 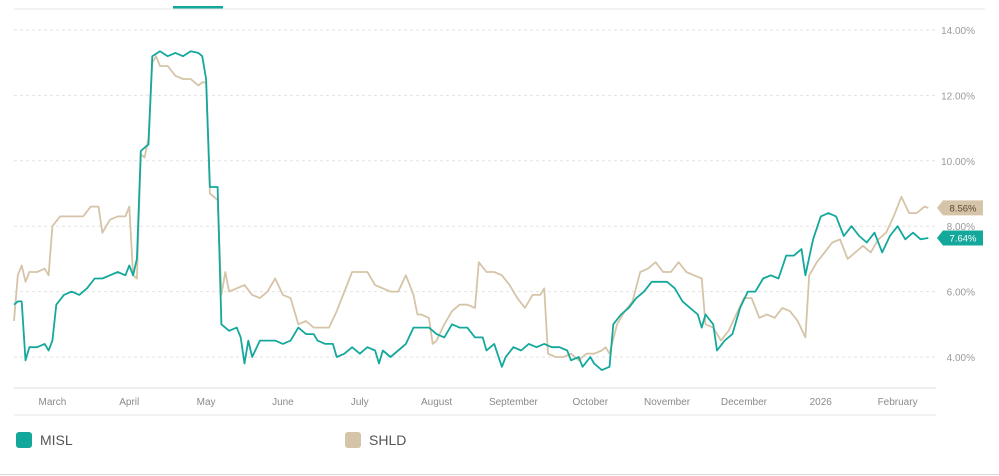 What do you see at coordinates (53, 402) in the screenshot?
I see `x-tick-label: March` at bounding box center [53, 402].